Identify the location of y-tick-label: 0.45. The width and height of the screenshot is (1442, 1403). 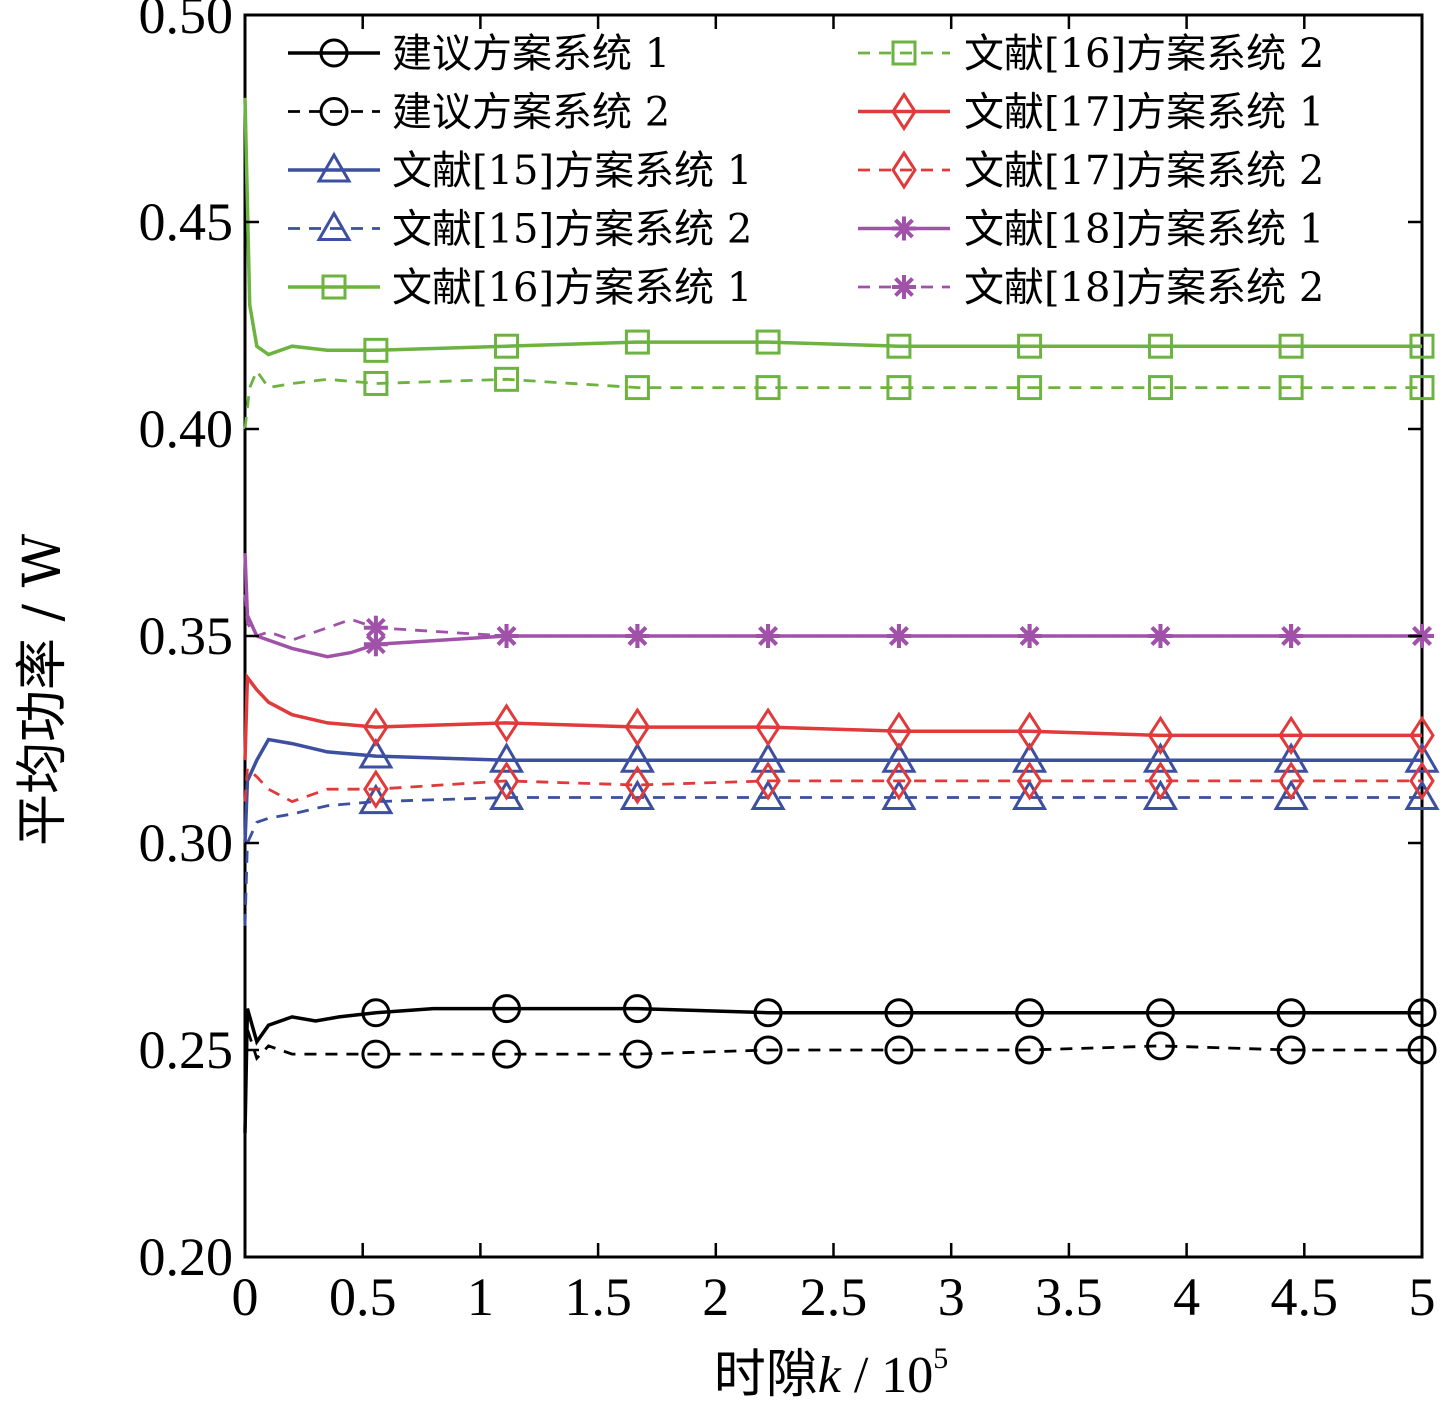
(186, 222).